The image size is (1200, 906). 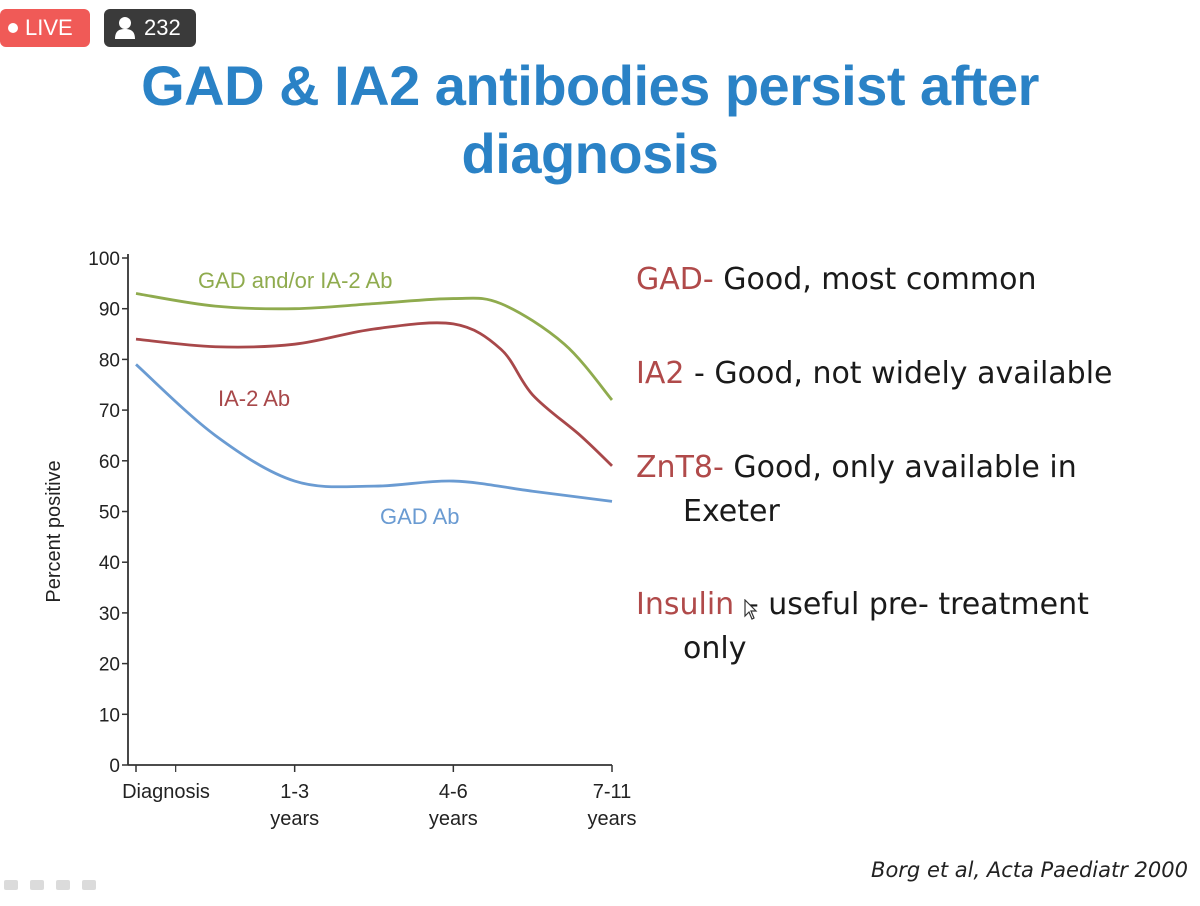 I want to click on x-tick-label: Diagnosis, so click(x=166, y=792).